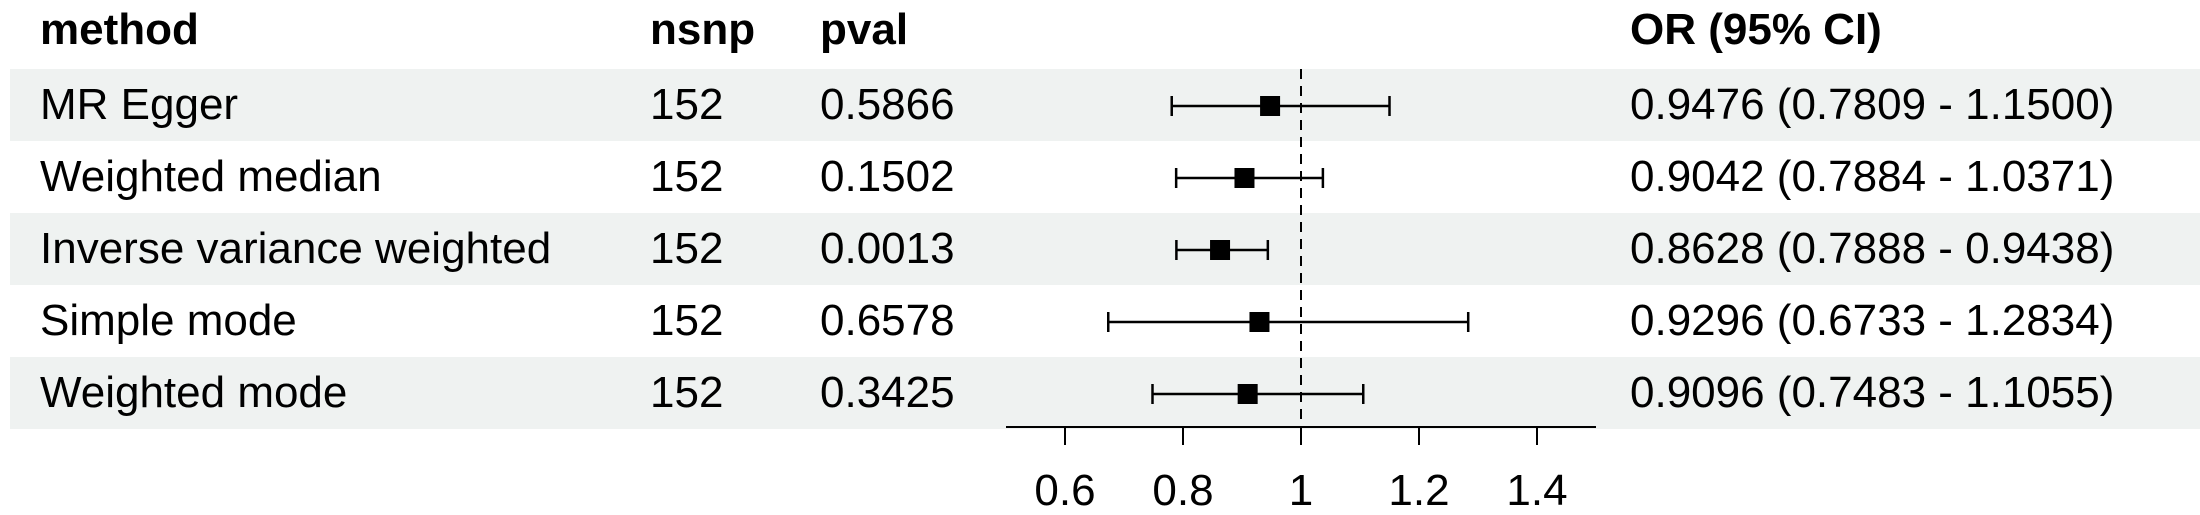 The image size is (2200, 515). I want to click on cell-method: Weighted mode, so click(194, 392).